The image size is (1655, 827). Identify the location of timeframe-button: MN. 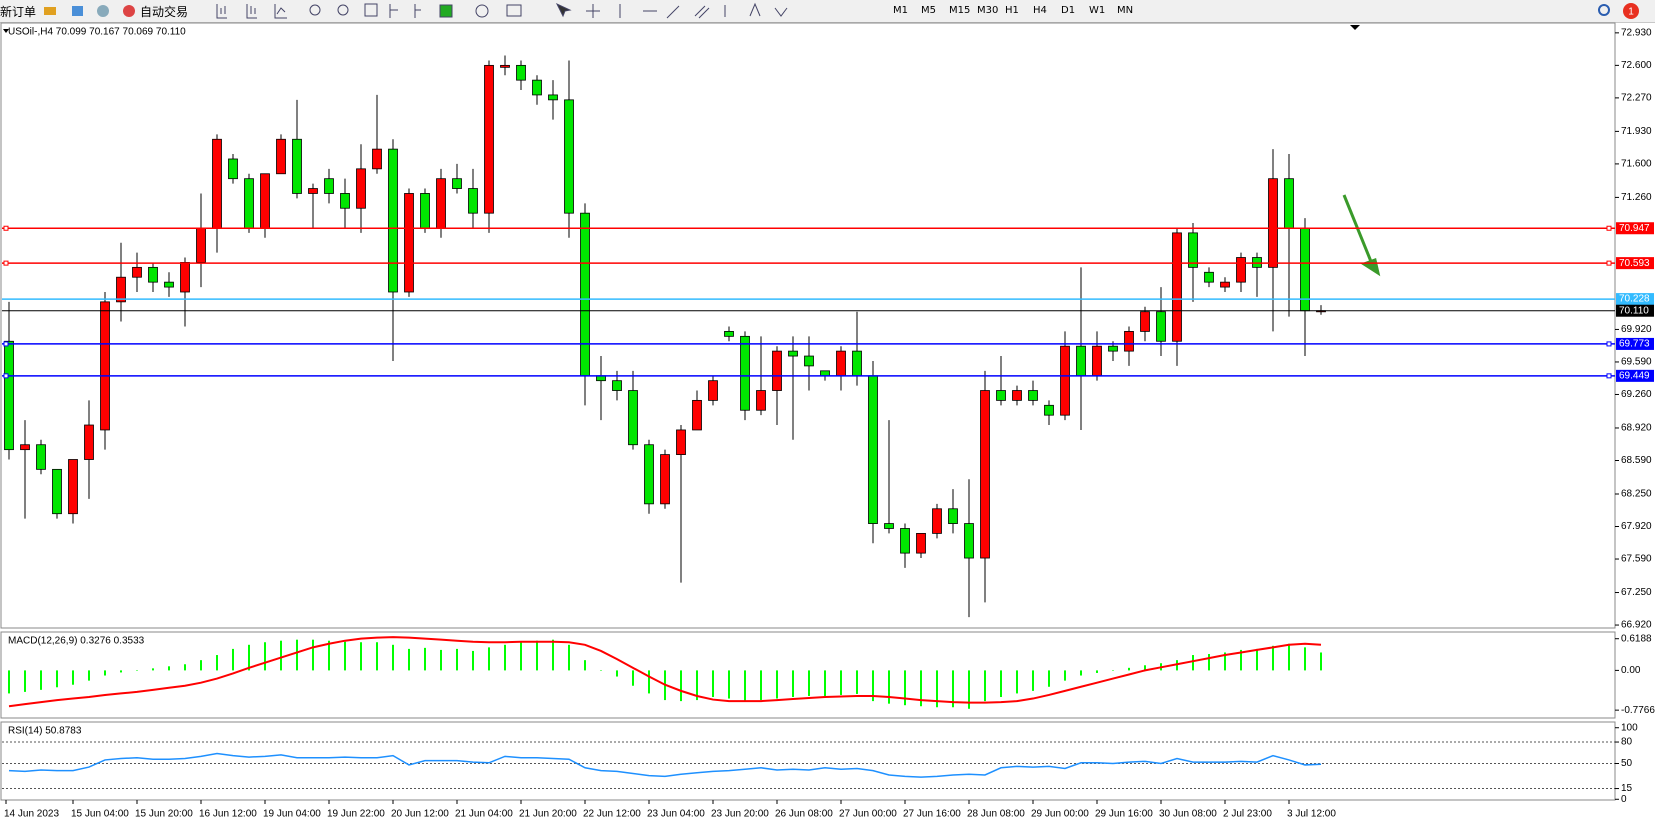
(1125, 10).